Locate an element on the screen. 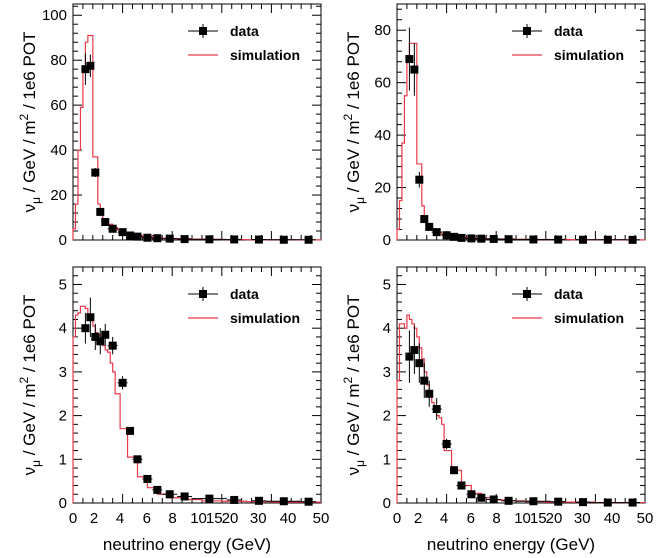 This screenshot has width=670, height=558. x-tick-label: 10 is located at coordinates (198, 518).